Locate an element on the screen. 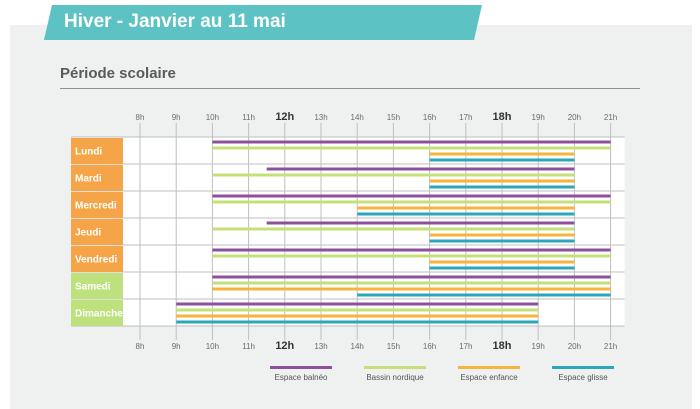 This screenshot has height=409, width=700. day-label: Samedi is located at coordinates (93, 287).